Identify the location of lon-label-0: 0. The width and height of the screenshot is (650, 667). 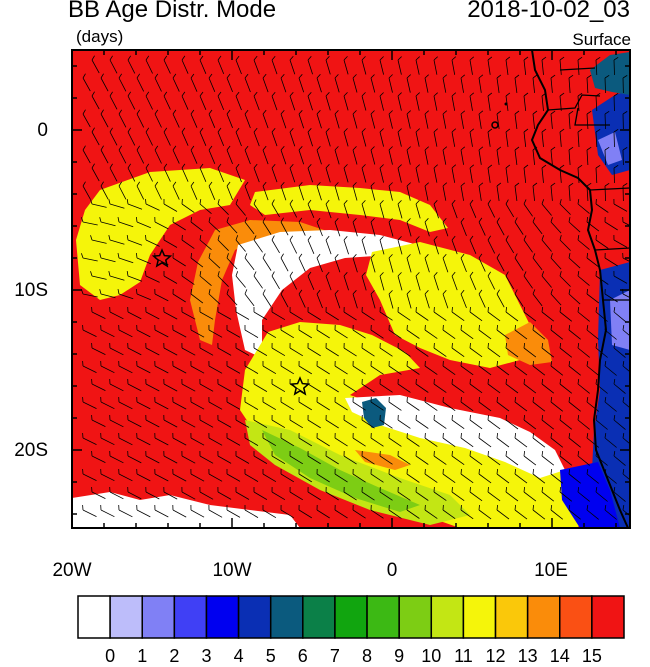
(392, 570).